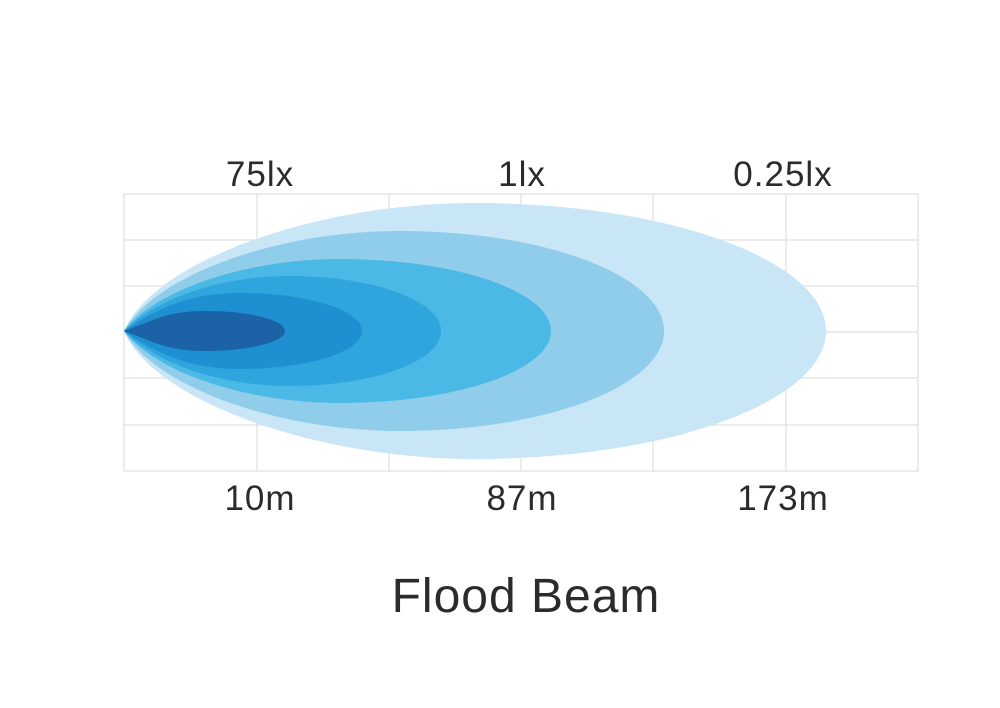 This screenshot has height=708, width=1000. What do you see at coordinates (783, 498) in the screenshot?
I see `distance-label-173m: 173m` at bounding box center [783, 498].